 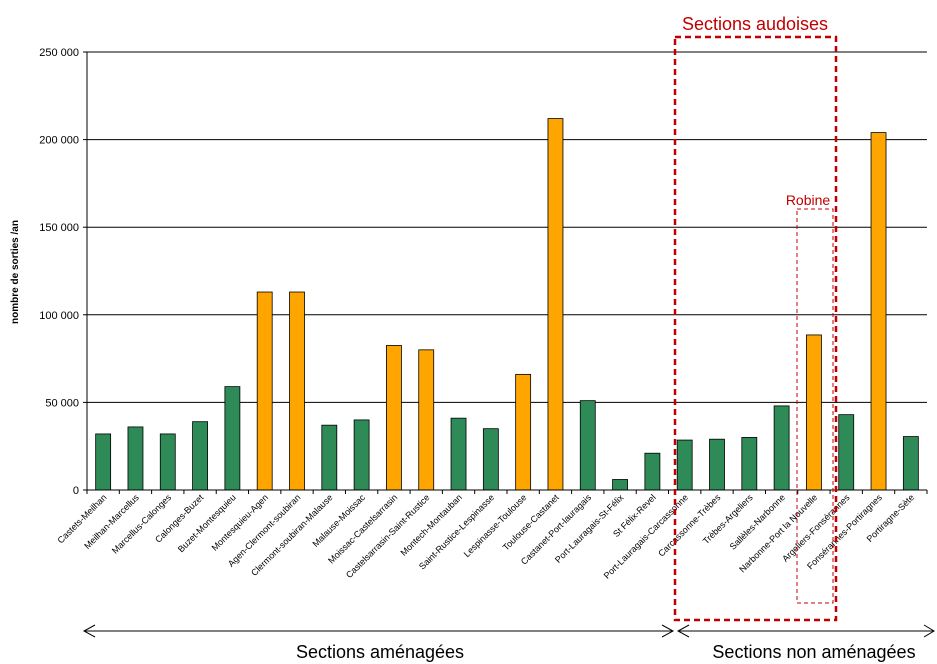 I want to click on robine-box, so click(x=815, y=406).